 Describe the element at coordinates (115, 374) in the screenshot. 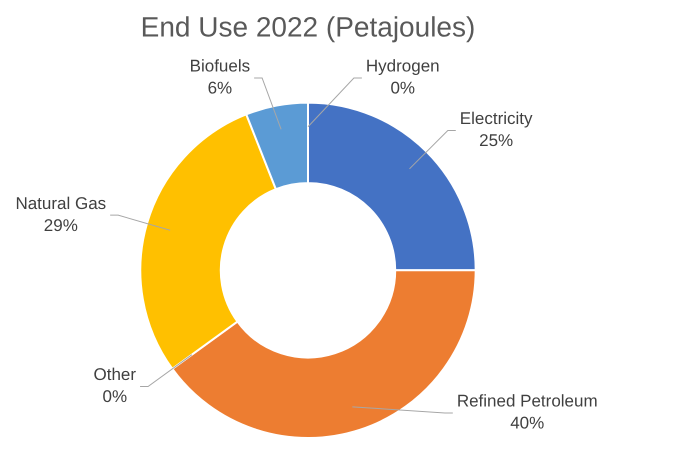

I see `legend-label: Other` at that location.